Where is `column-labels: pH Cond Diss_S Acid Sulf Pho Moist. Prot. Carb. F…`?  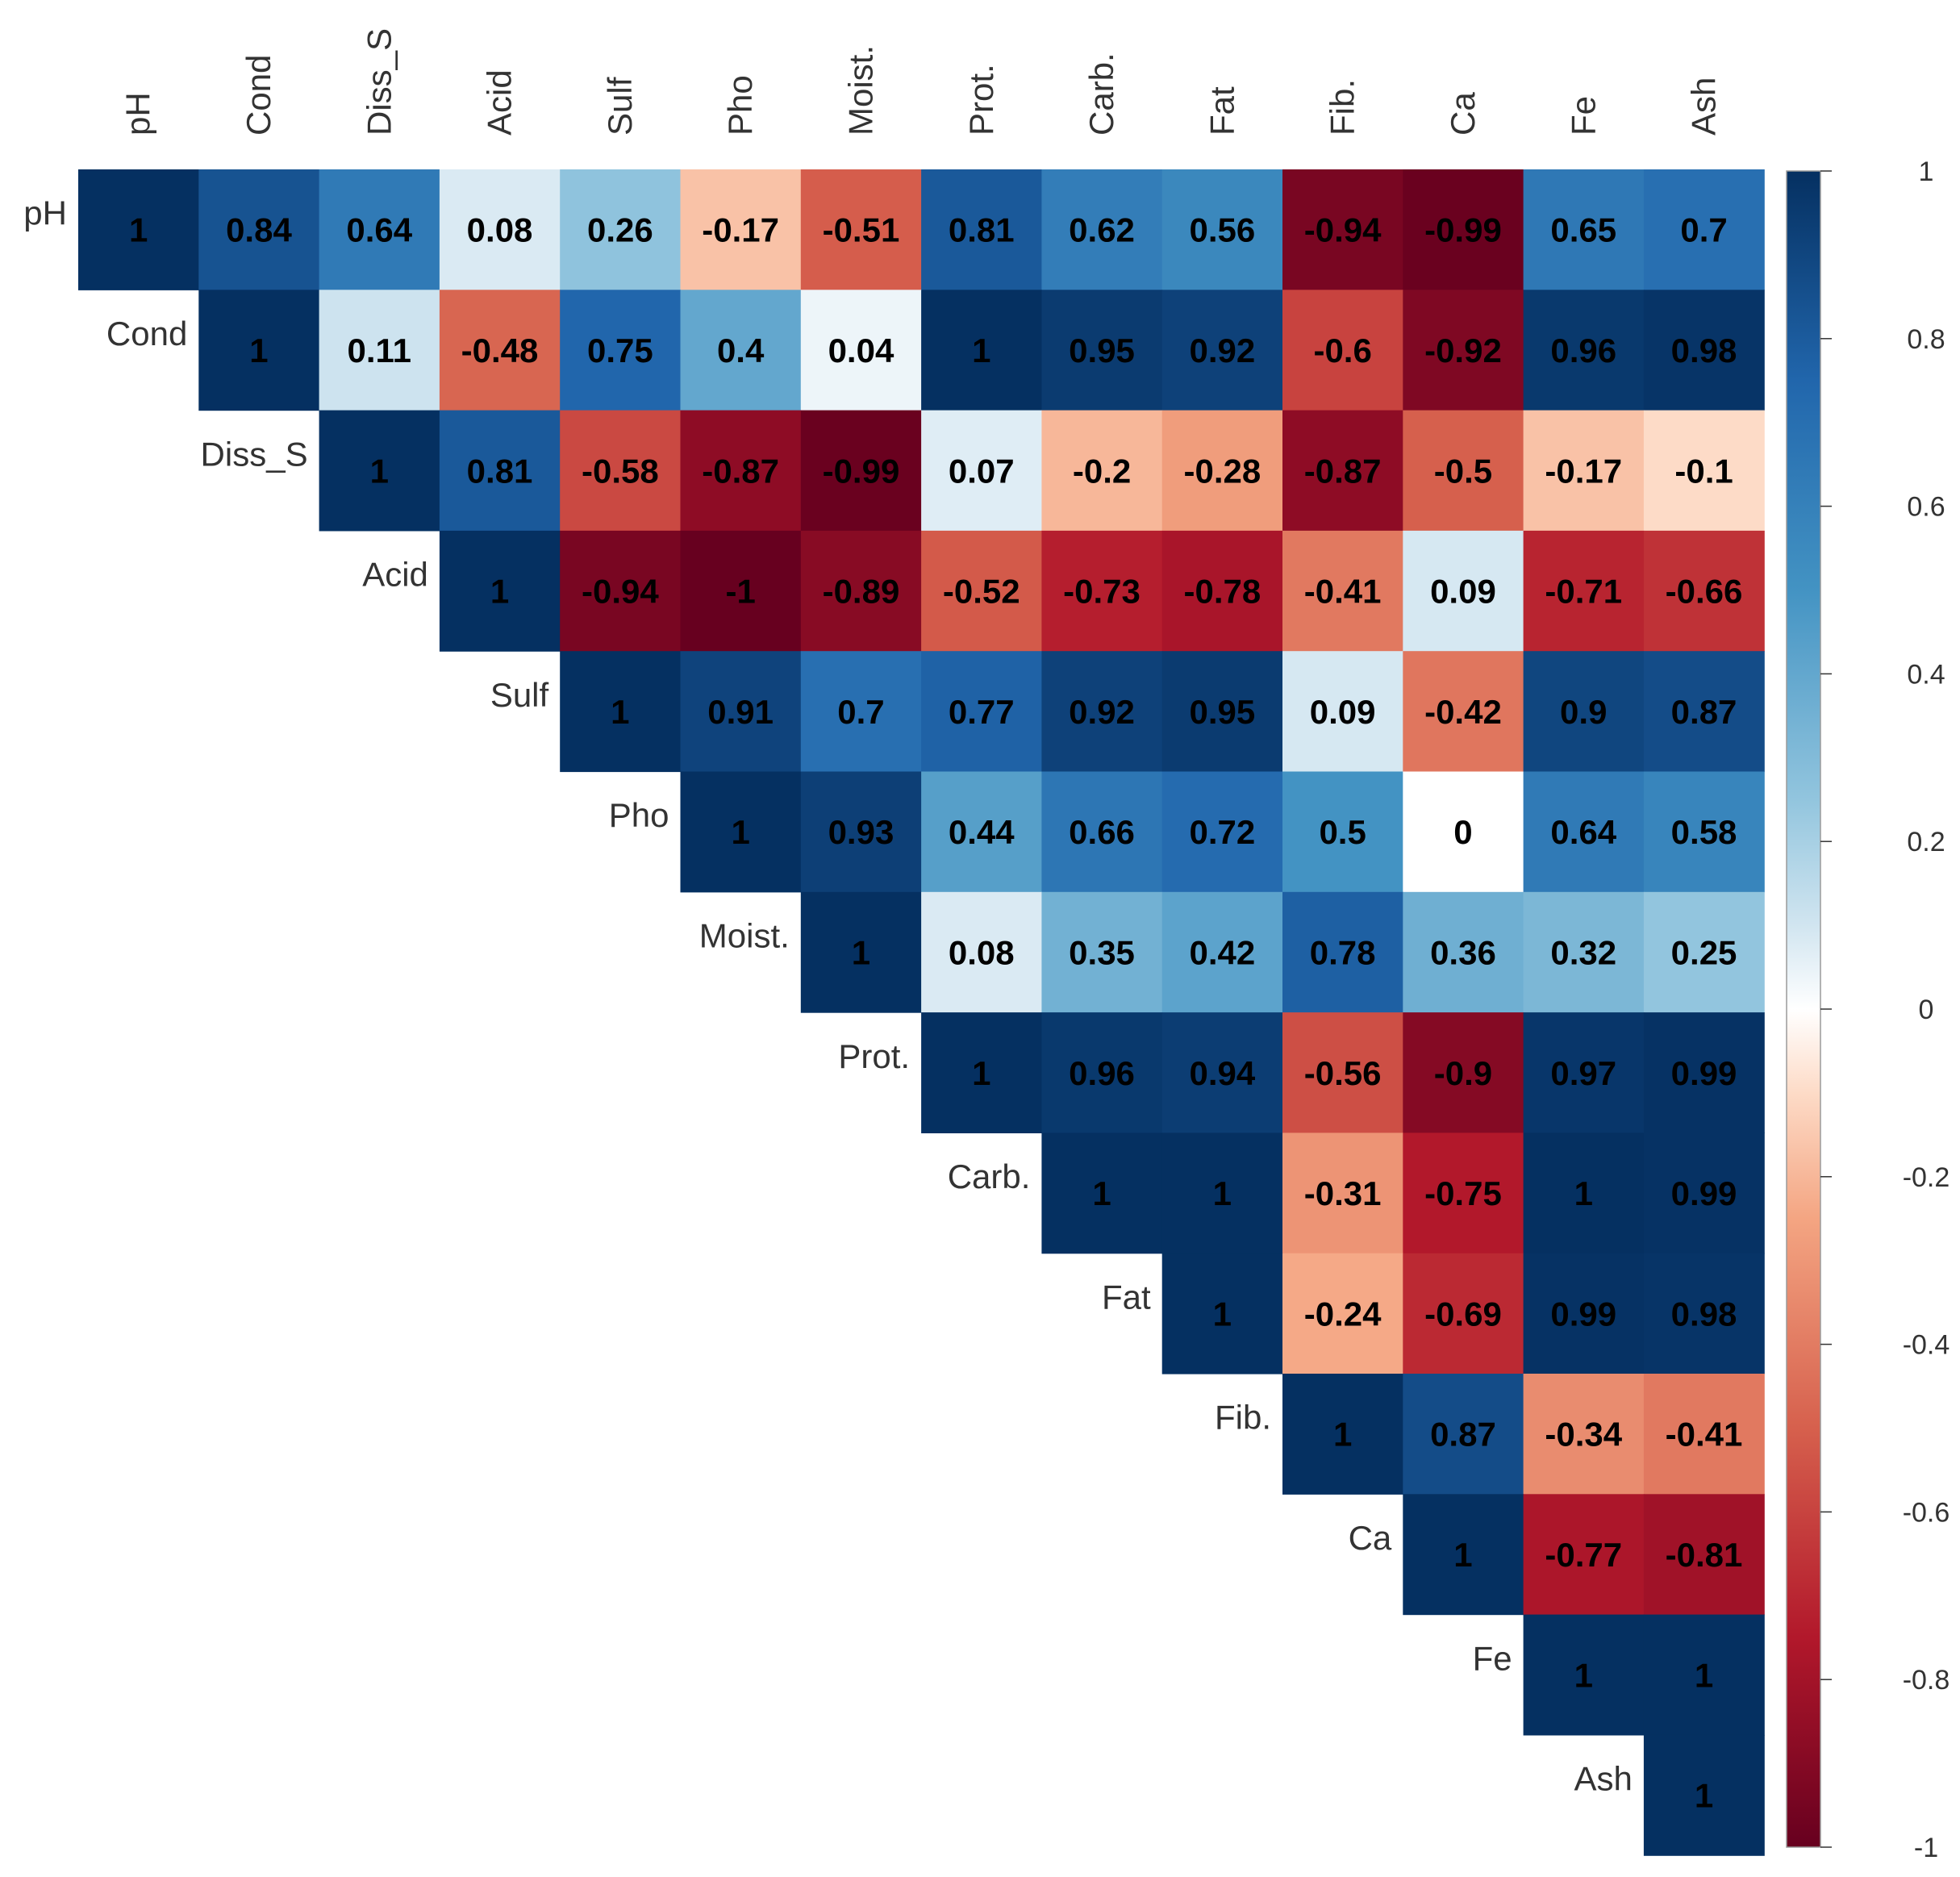 column-labels: pH Cond Diss_S Acid Sulf Pho Moist. Prot. Carb. F… is located at coordinates (921, 82).